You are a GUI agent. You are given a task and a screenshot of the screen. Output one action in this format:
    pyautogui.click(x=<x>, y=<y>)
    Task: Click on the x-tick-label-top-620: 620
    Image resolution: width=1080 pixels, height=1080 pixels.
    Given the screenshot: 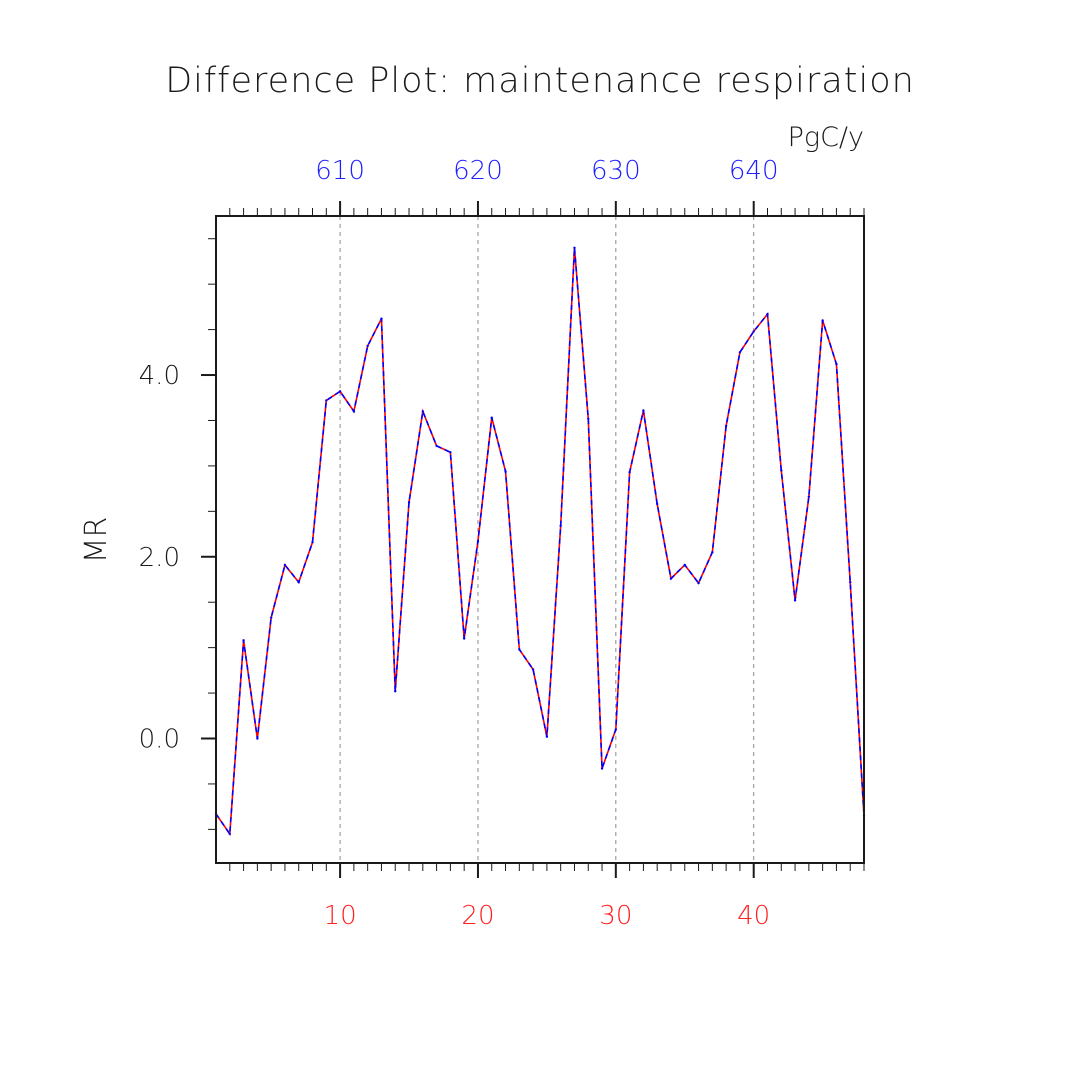 What is the action you would take?
    pyautogui.click(x=478, y=171)
    